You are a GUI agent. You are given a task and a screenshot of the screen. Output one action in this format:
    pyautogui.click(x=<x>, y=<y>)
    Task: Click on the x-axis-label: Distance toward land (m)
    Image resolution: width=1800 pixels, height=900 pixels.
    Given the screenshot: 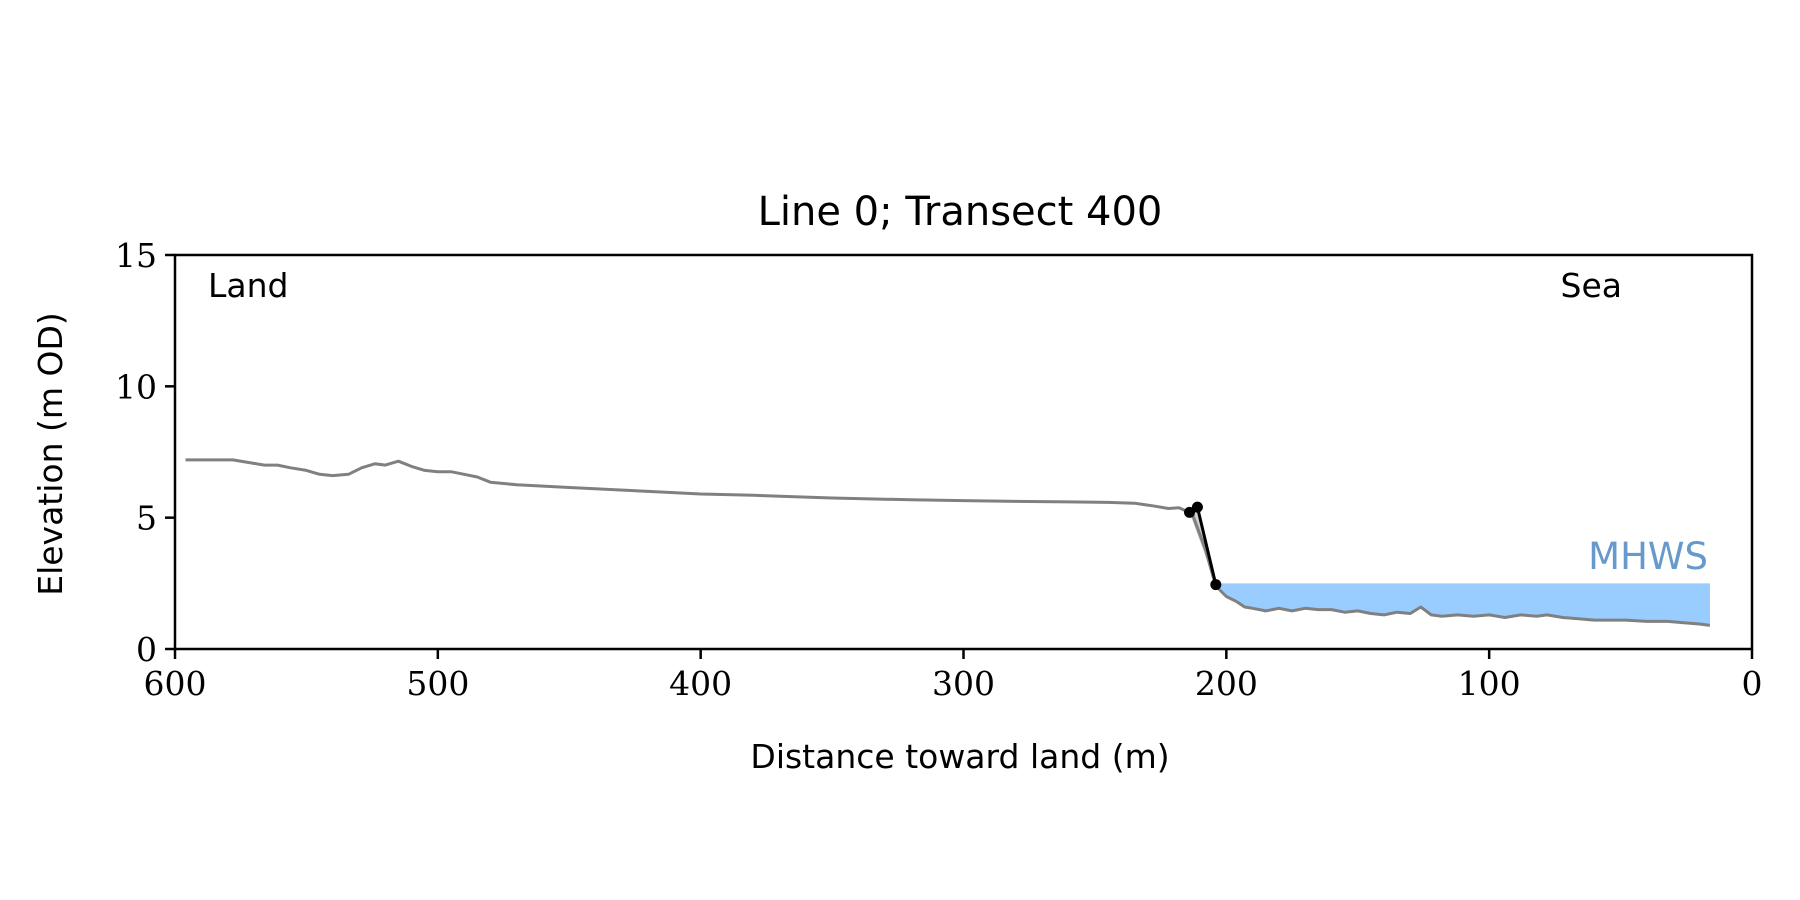 What is the action you would take?
    pyautogui.click(x=959, y=756)
    